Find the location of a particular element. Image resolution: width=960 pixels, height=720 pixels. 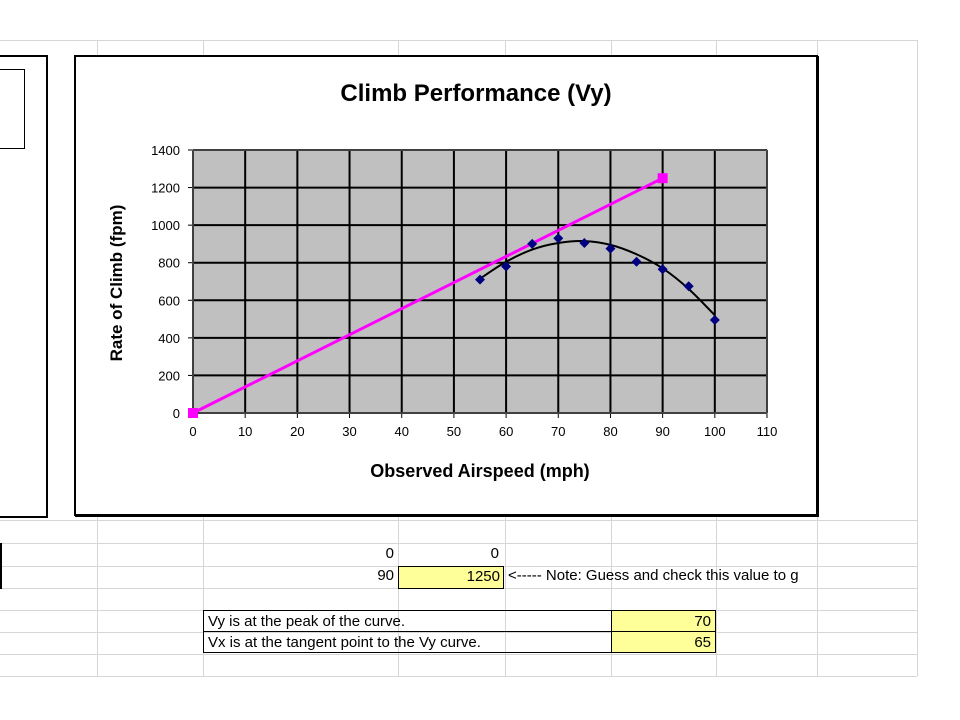

chart-title: Climb Performance (Vy) is located at coordinates (475, 93).